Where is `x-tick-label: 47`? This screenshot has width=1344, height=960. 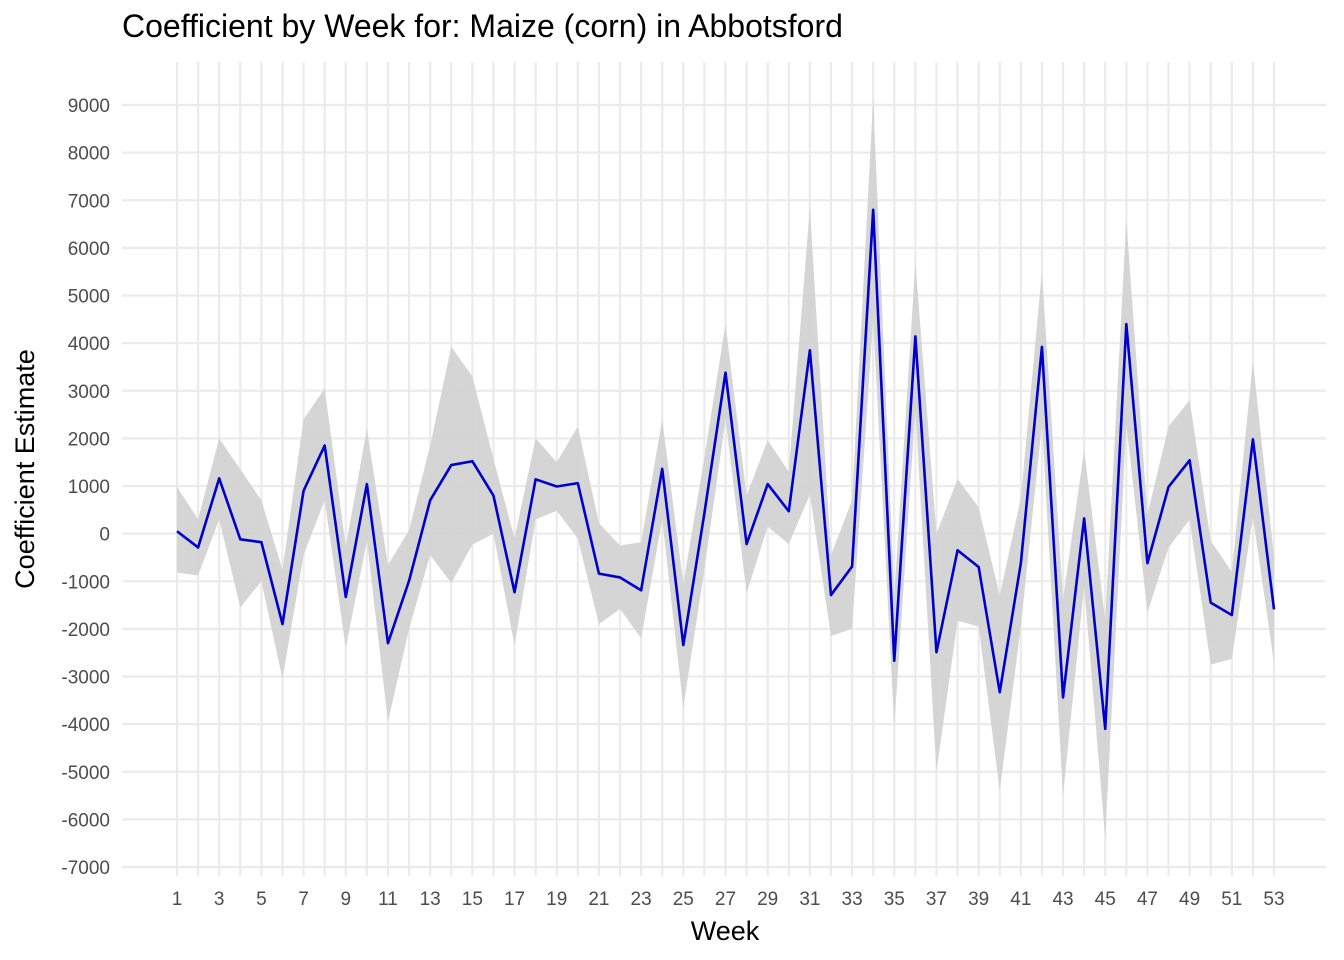
x-tick-label: 47 is located at coordinates (1147, 899).